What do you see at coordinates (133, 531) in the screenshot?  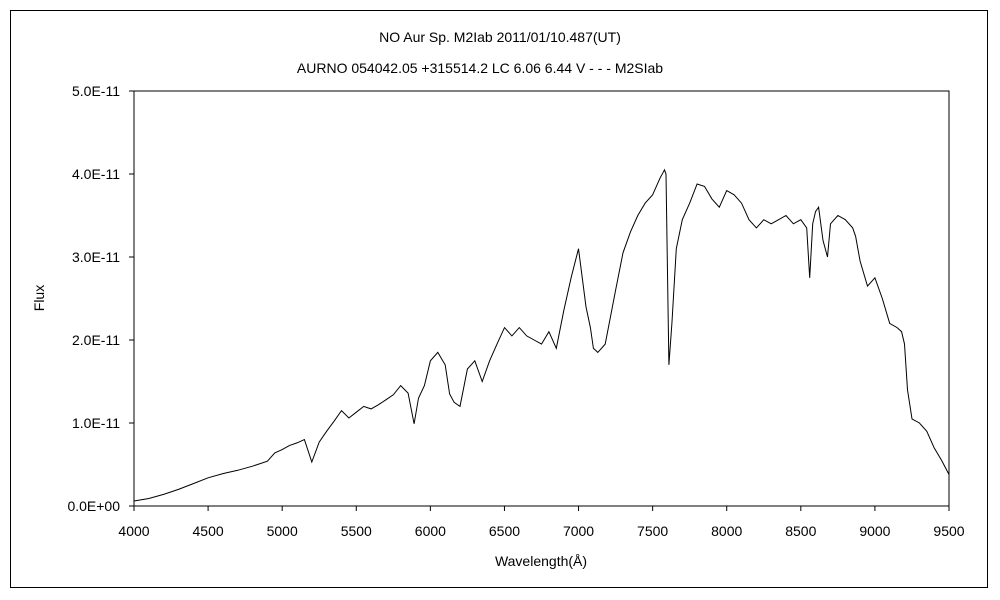 I see `x-tick-label: 4000` at bounding box center [133, 531].